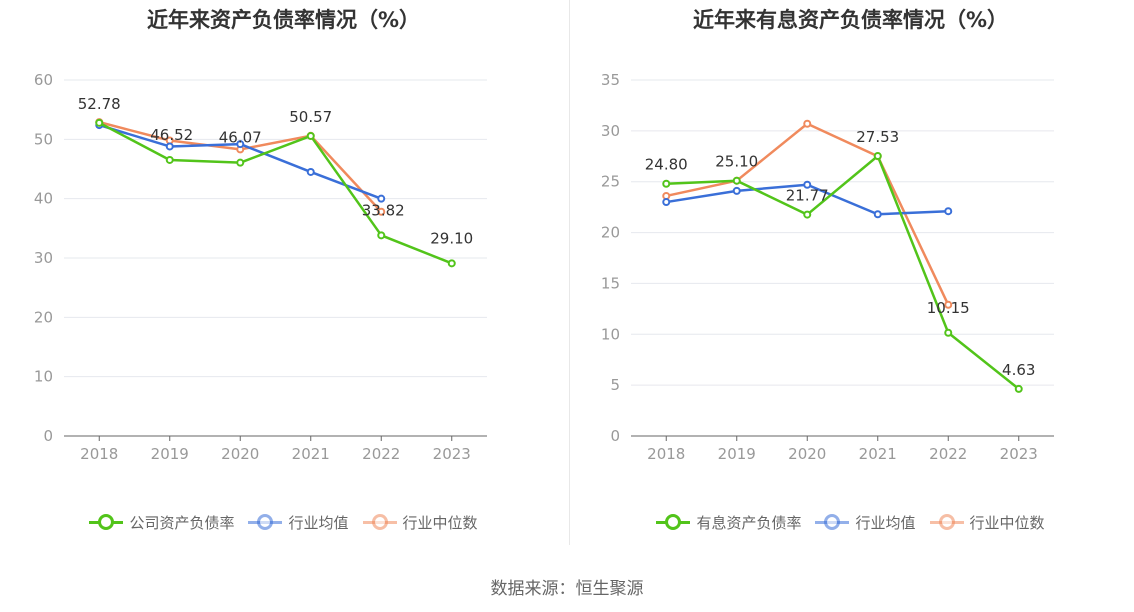  I want to click on chart-title: 近年来有息资产负债率情况（%）, so click(850, 20).